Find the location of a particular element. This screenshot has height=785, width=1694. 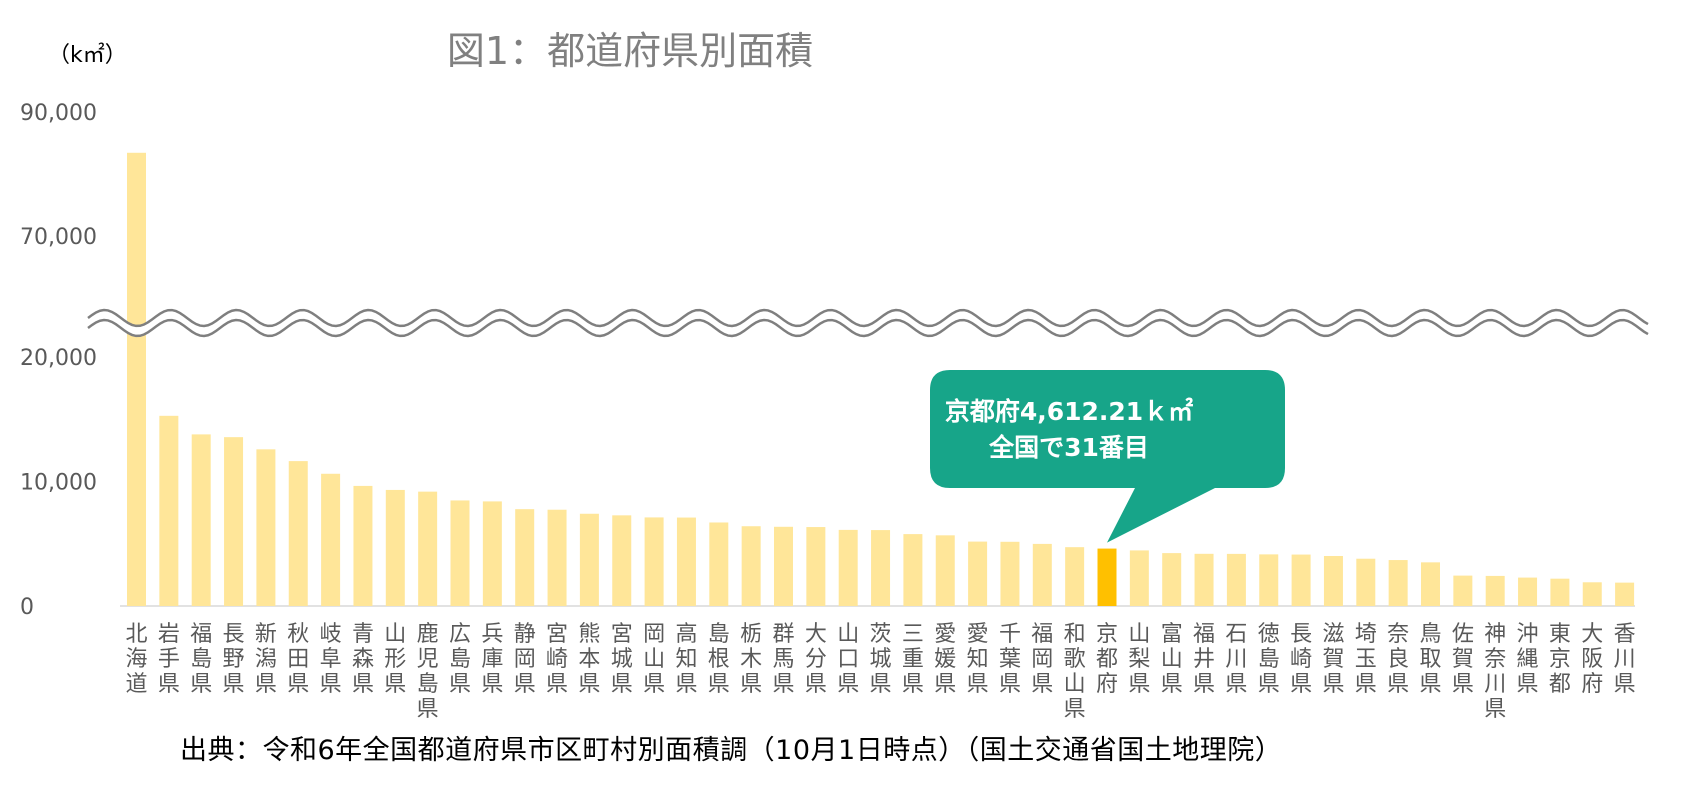

bar-石川県 is located at coordinates (1236, 579).